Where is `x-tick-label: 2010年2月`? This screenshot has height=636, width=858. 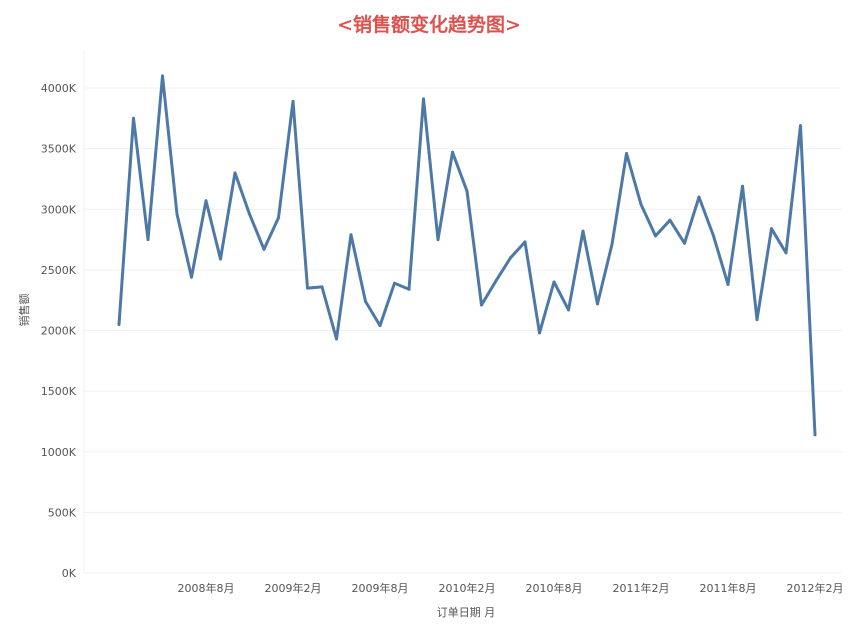 x-tick-label: 2010年2月 is located at coordinates (467, 588).